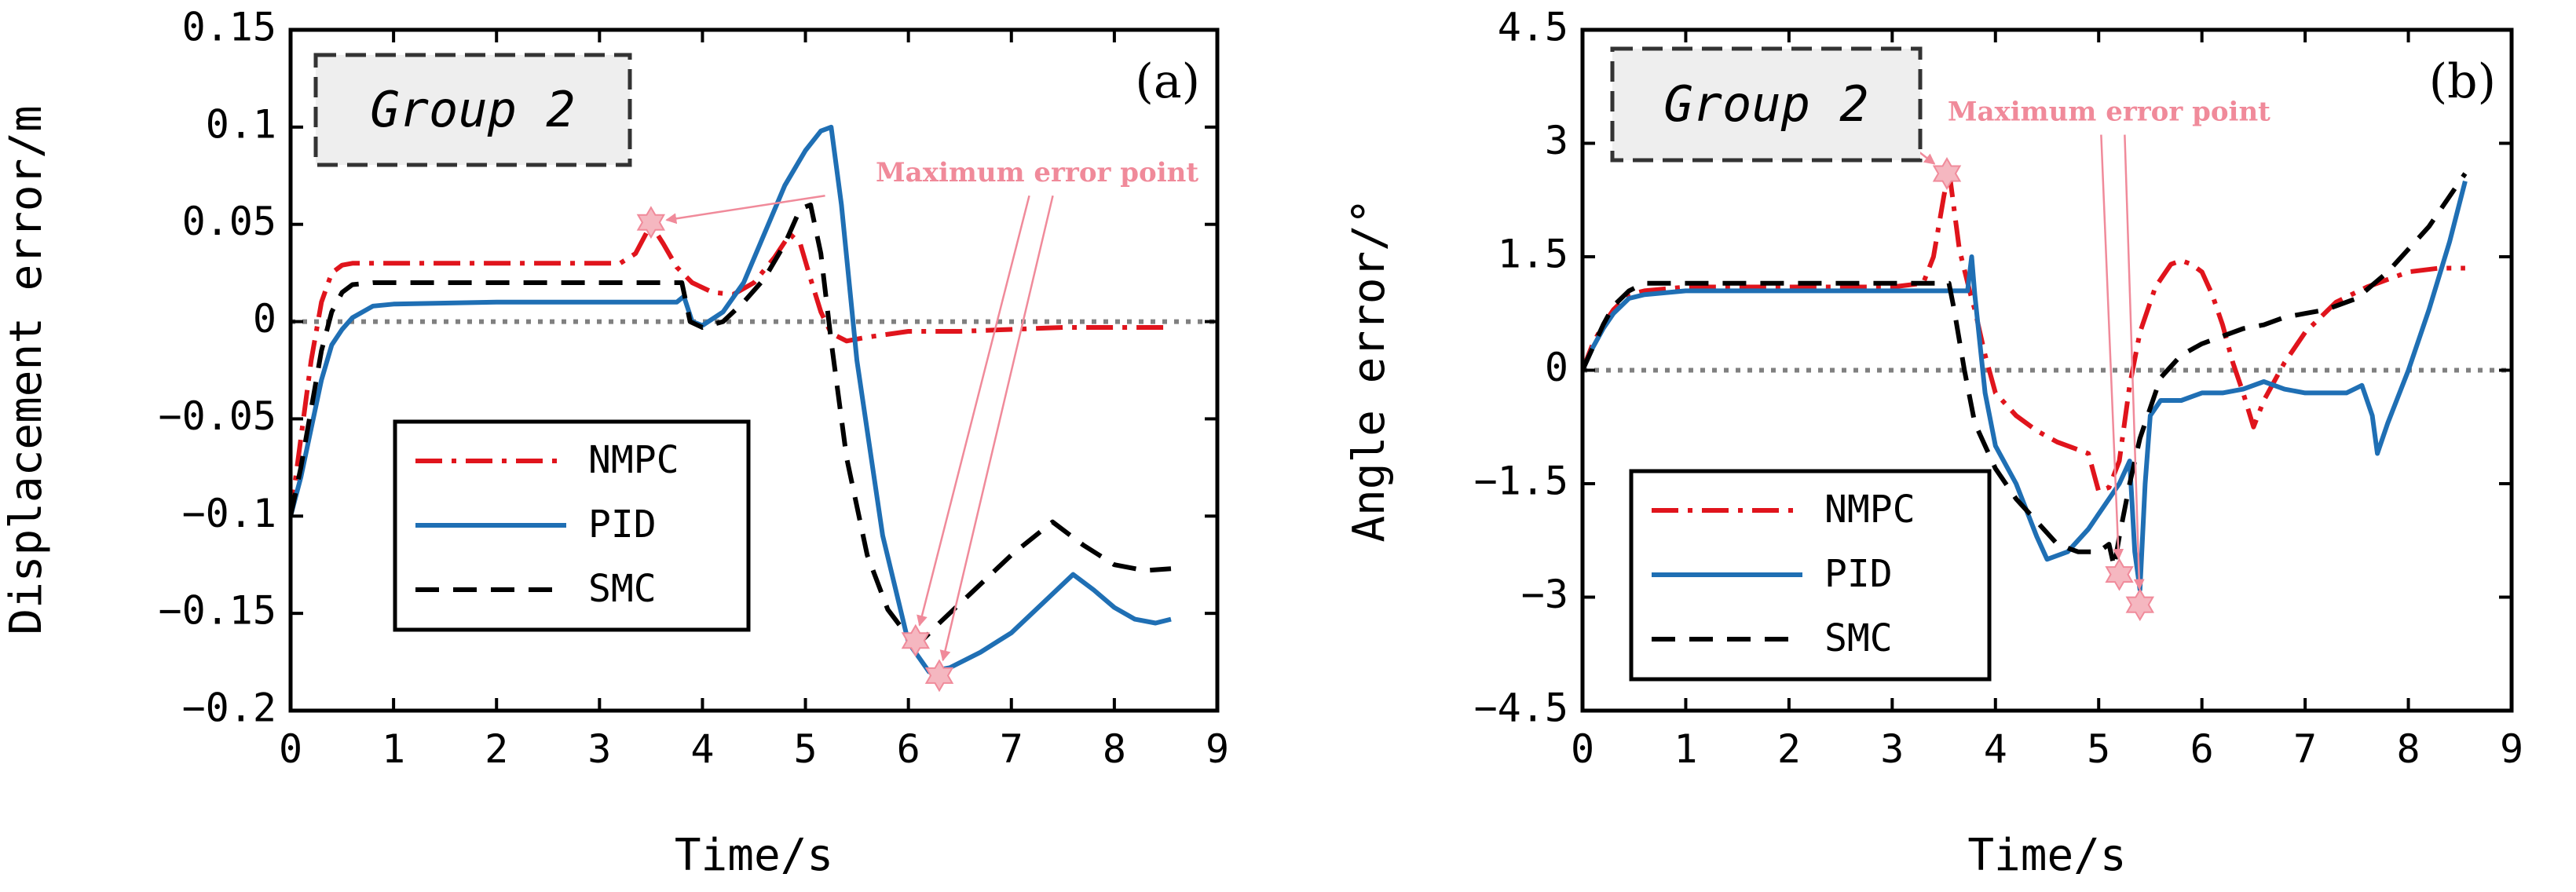 The image size is (2576, 892). Describe the element at coordinates (2463, 81) in the screenshot. I see `panel-tag: (b)` at that location.